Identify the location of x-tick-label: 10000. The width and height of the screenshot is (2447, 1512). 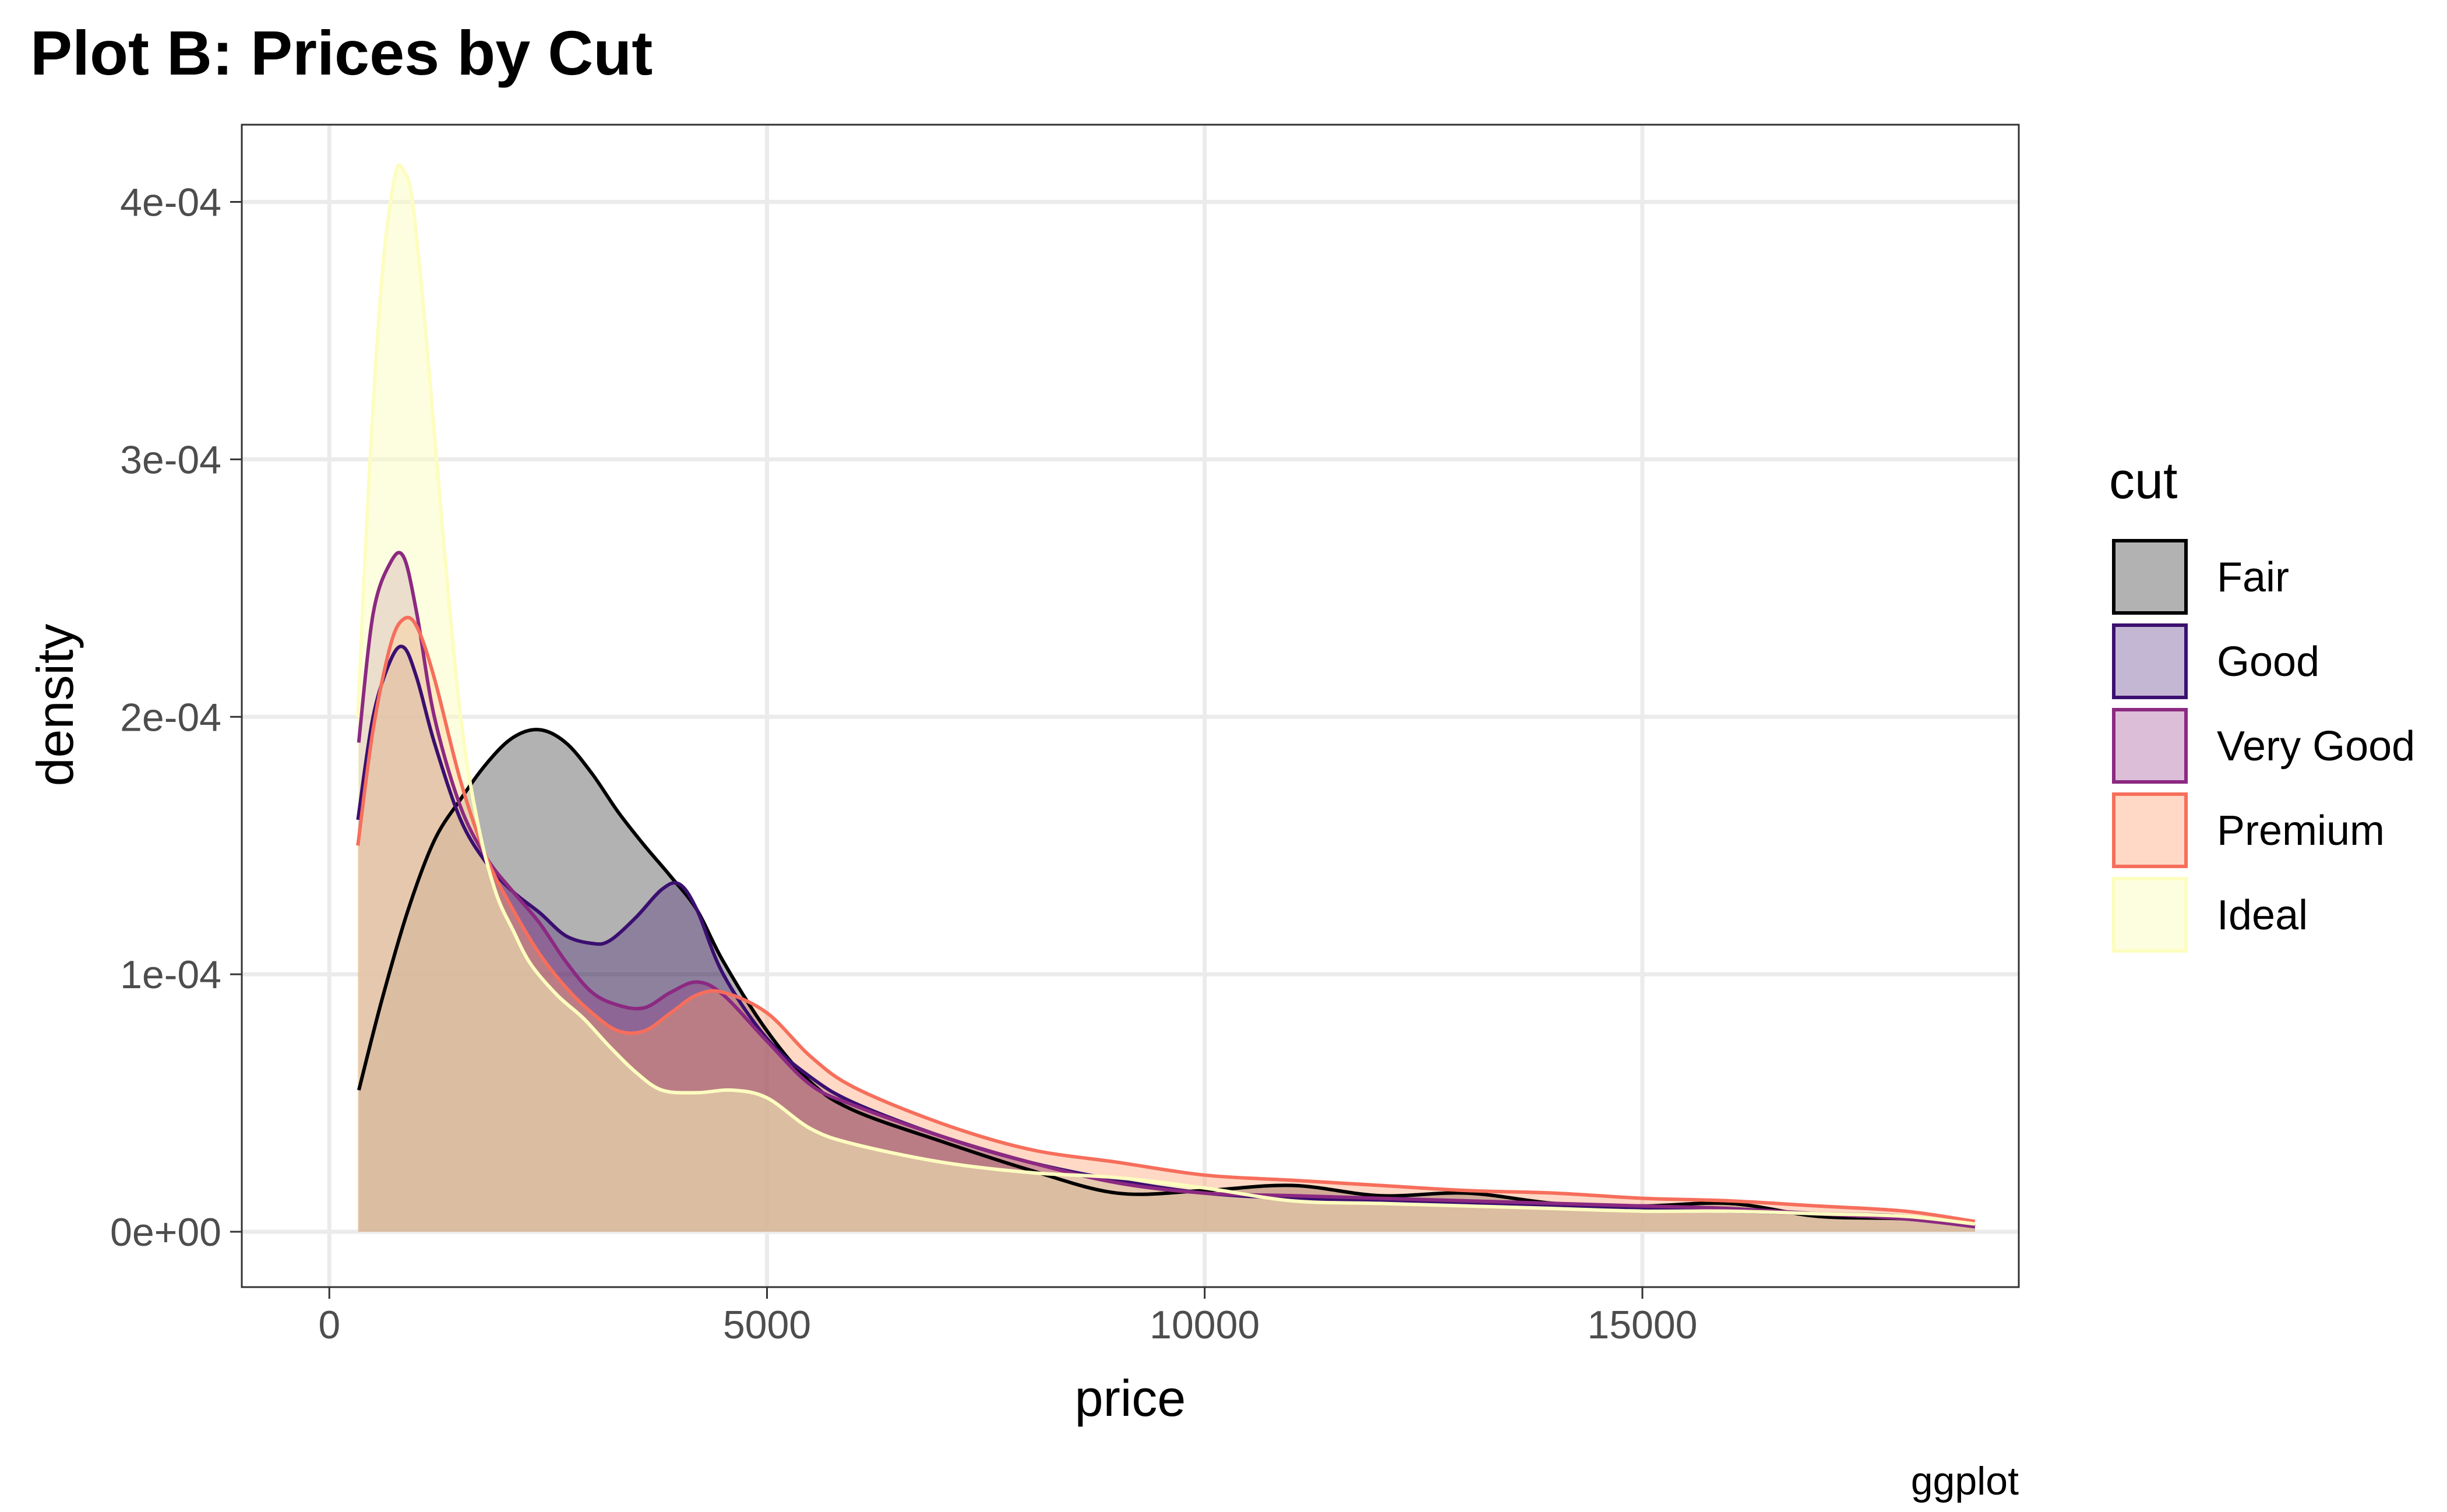
(1205, 1325).